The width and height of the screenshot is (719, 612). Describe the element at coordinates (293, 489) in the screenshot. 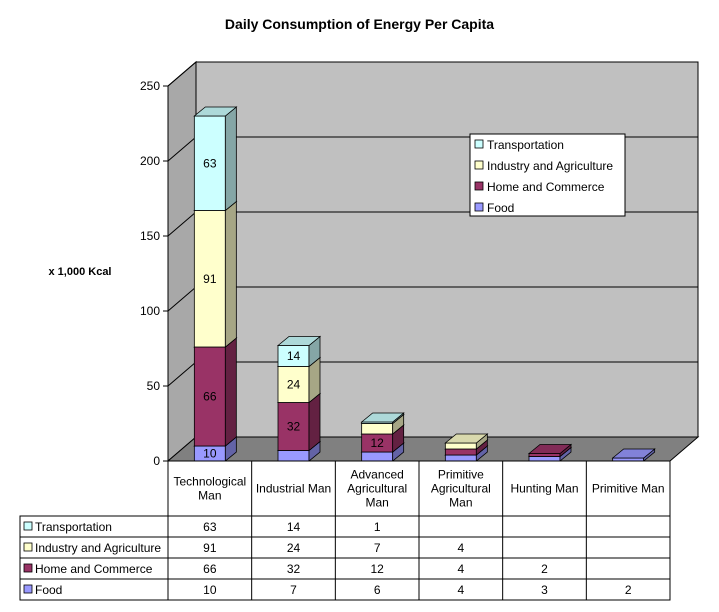

I see `category-label: Industrial Man` at that location.